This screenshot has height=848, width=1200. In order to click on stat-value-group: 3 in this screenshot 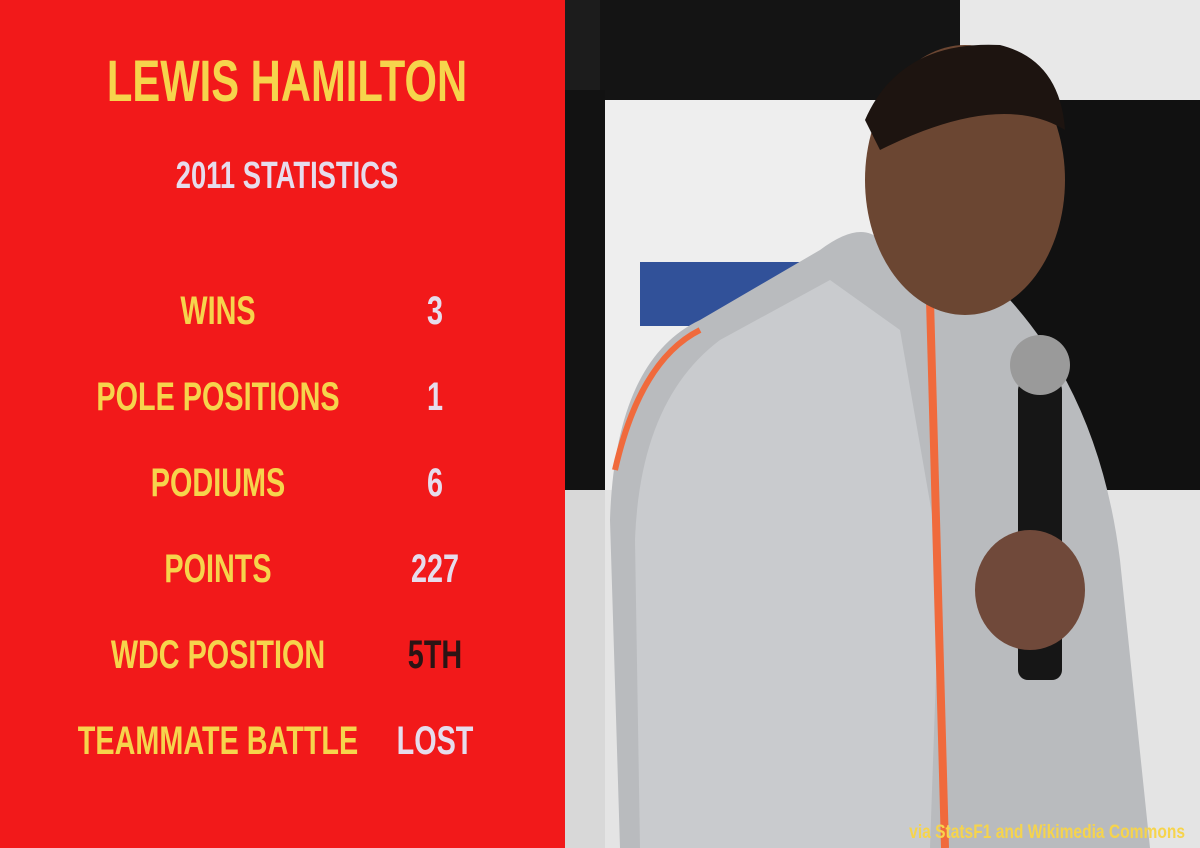, I will do `click(435, 310)`.